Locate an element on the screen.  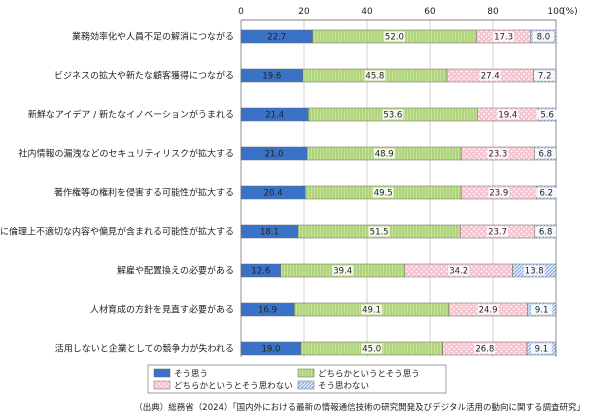
value-label: 21.0 is located at coordinates (274, 155).